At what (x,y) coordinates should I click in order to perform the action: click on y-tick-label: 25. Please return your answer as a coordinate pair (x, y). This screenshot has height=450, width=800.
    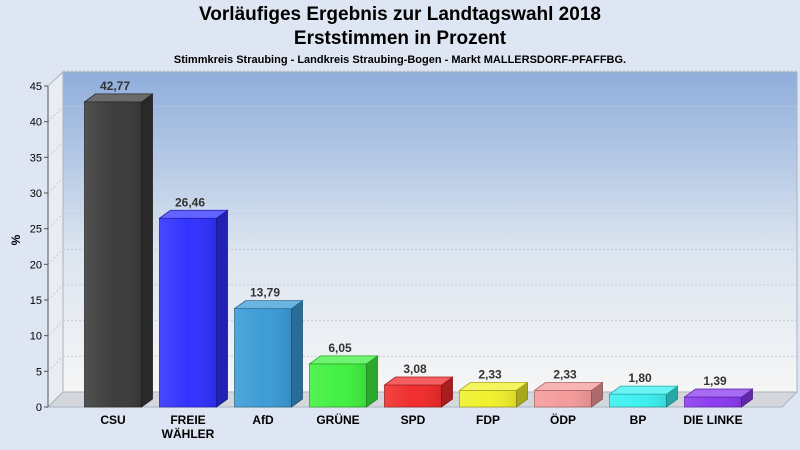
    Looking at the image, I should click on (36, 230).